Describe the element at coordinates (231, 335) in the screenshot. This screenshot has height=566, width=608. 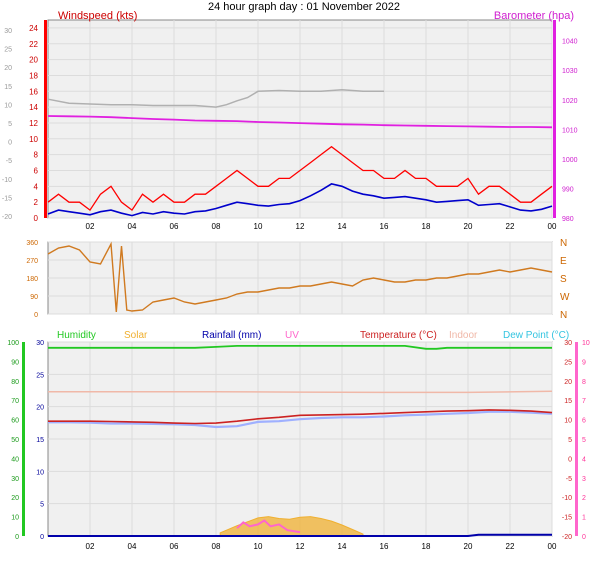
I see `legend-rainfall: Rainfall (mm)` at that location.